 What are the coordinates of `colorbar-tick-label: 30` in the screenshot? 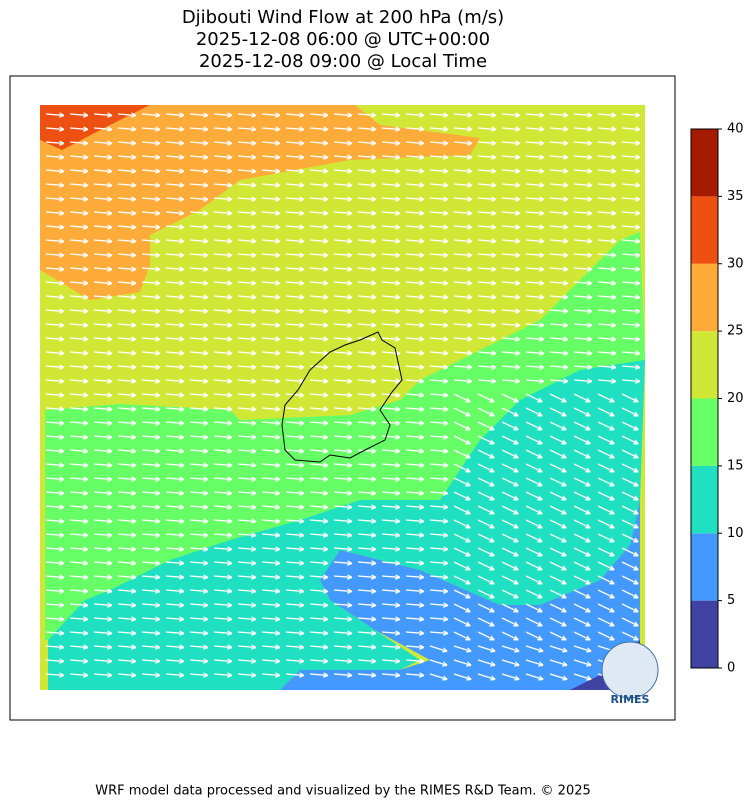 It's located at (735, 263).